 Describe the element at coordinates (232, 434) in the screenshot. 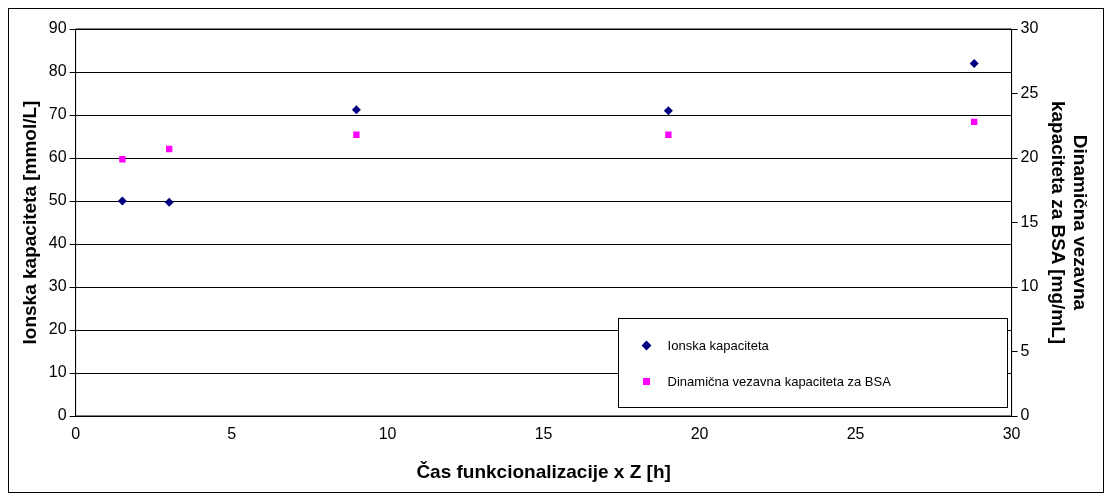

I see `x-tick-label: 5` at that location.